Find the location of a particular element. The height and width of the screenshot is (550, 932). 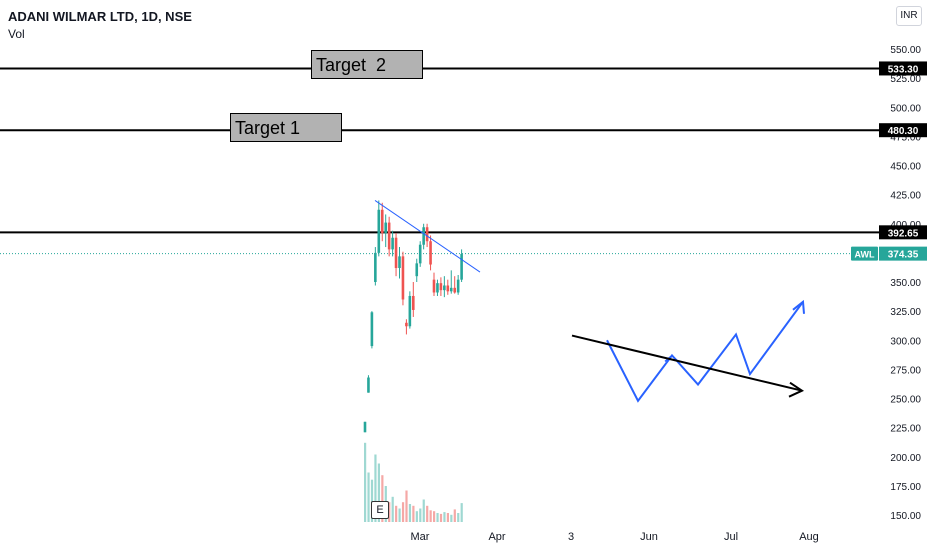

trendline is located at coordinates (427, 236).